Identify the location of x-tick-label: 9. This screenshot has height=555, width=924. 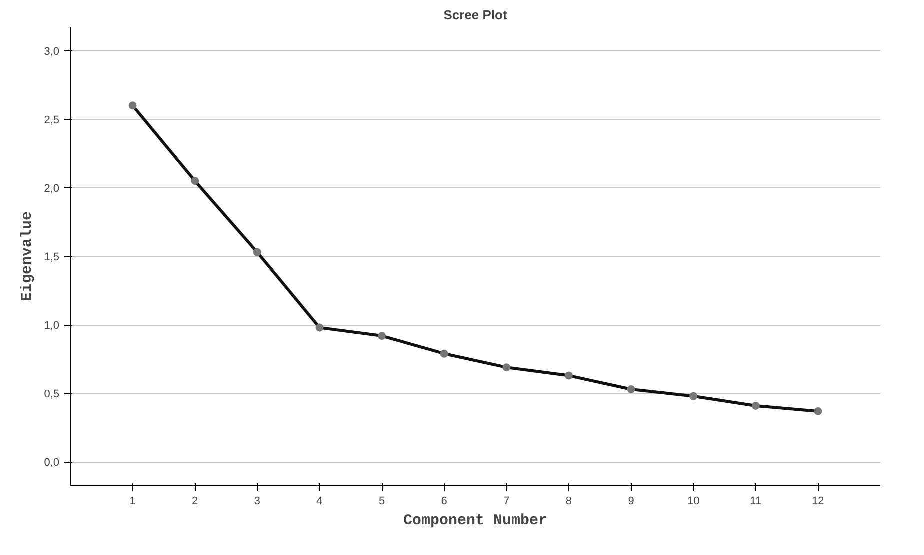
(631, 502).